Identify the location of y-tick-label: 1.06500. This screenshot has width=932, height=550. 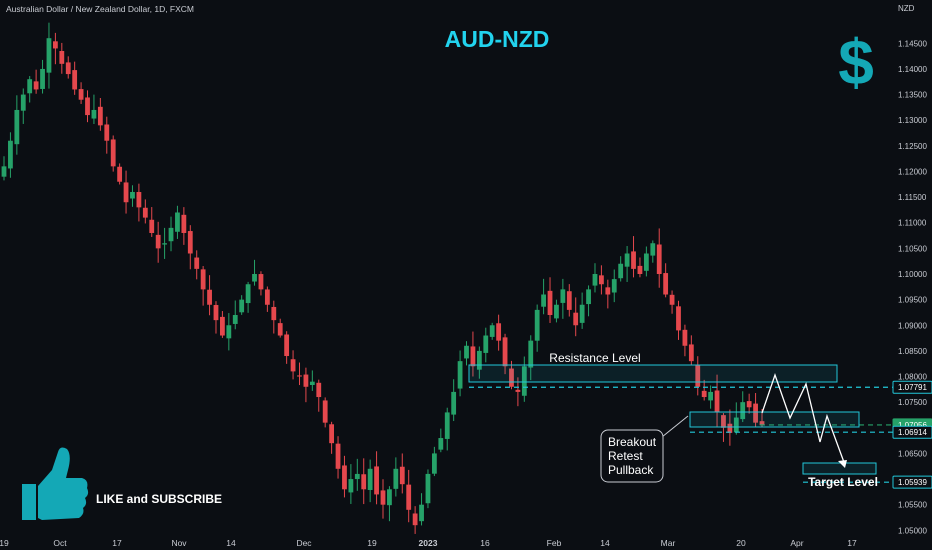
(912, 453).